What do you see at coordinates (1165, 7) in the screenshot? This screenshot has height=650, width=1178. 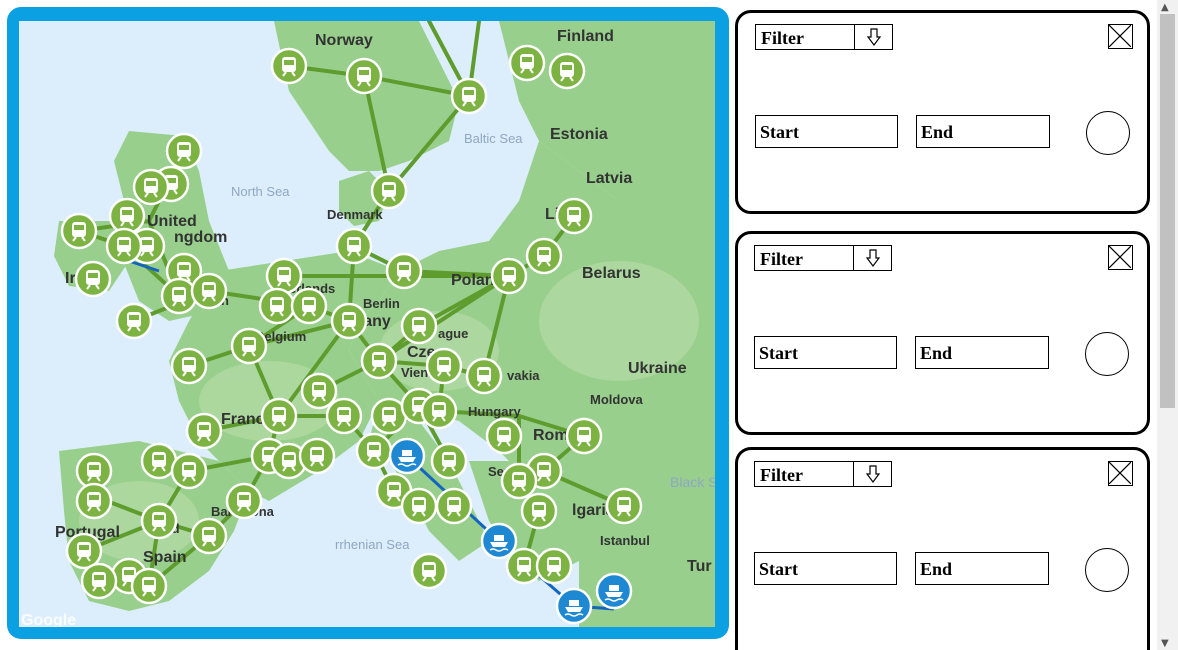 I see `scroll-up-icon: ▲` at bounding box center [1165, 7].